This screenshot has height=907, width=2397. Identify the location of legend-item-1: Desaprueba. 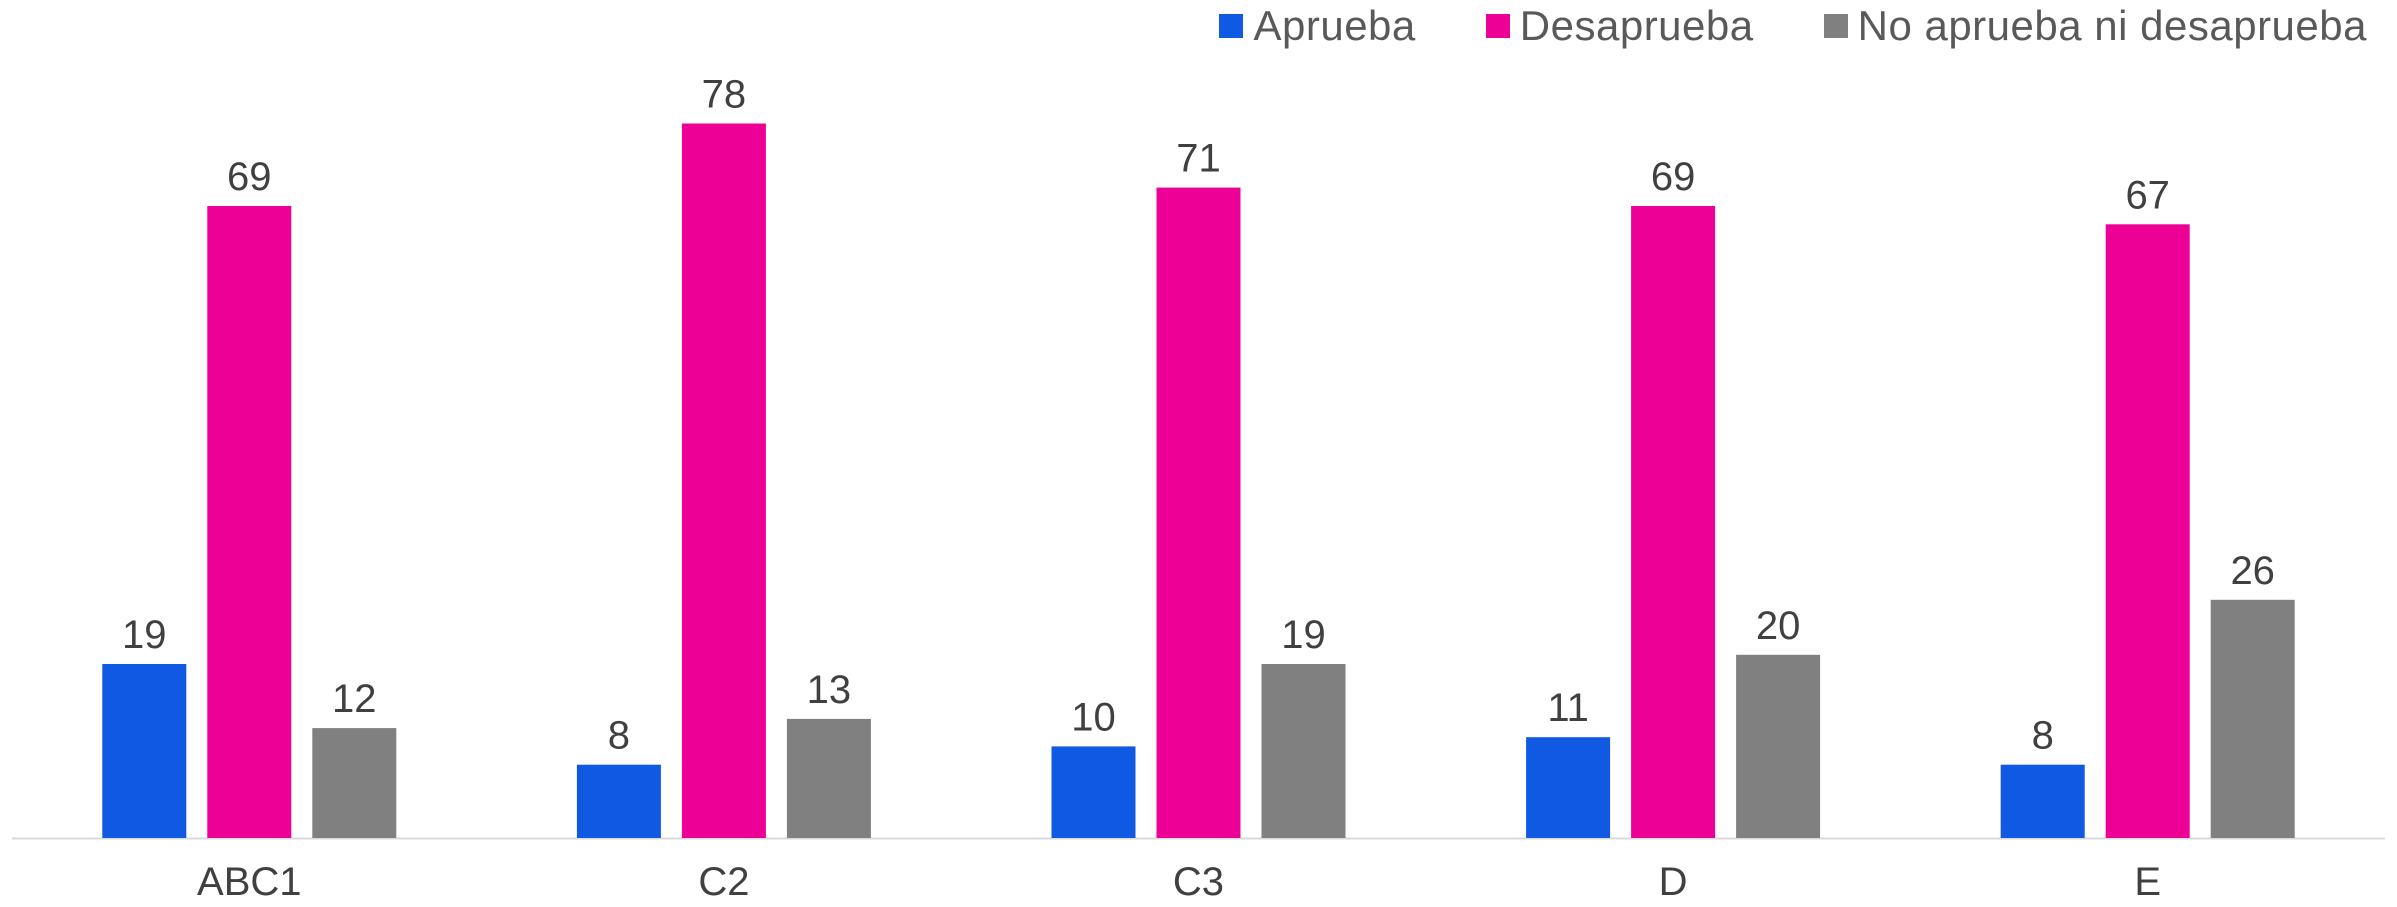
(1619, 26).